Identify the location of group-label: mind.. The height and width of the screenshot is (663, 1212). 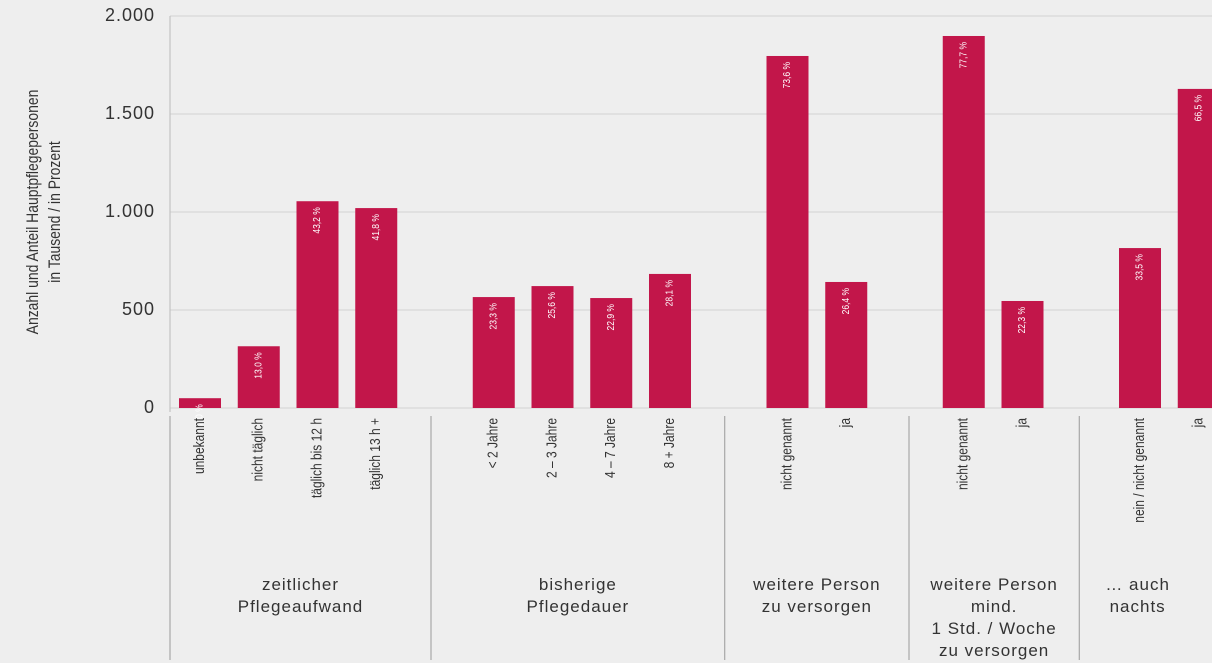
(994, 606).